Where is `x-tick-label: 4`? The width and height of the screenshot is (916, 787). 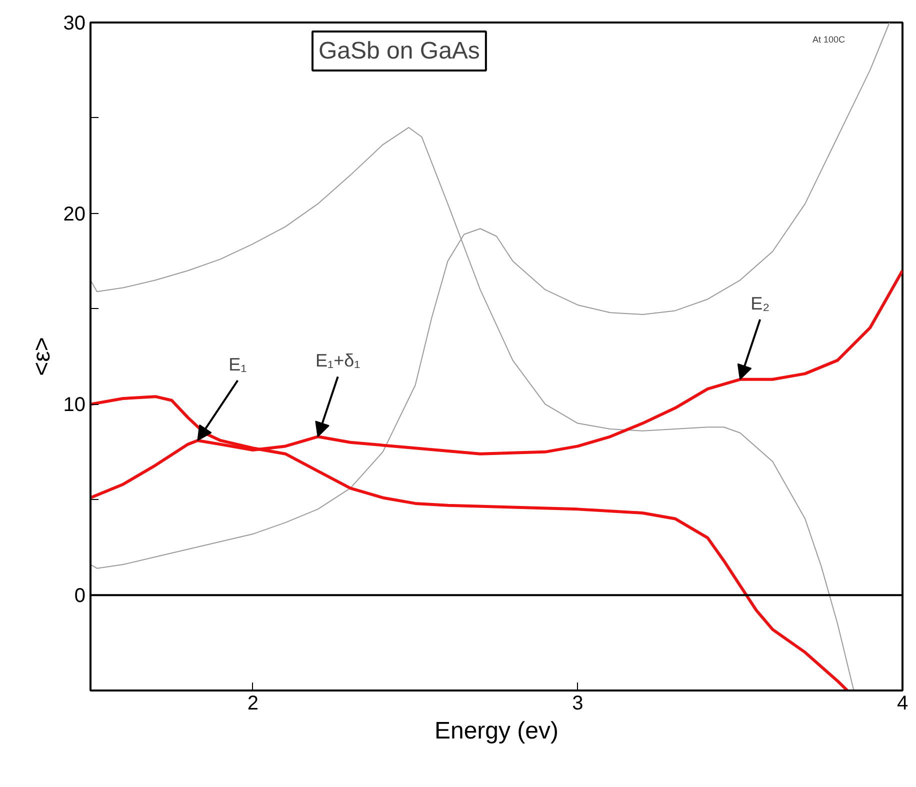 x-tick-label: 4 is located at coordinates (902, 703).